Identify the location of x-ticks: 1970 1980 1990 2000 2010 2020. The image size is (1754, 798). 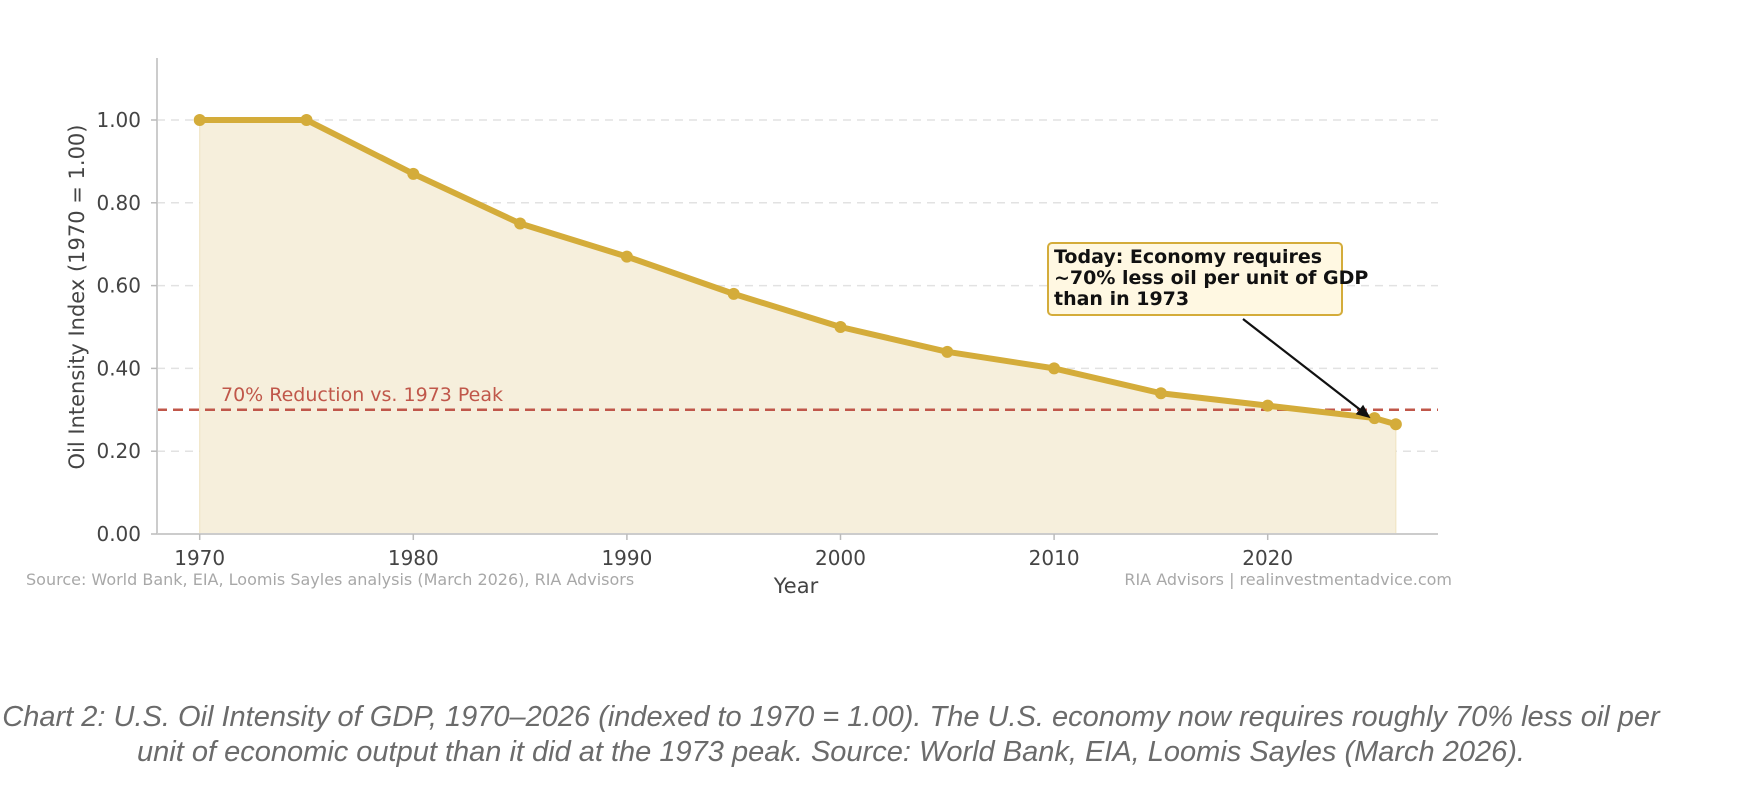
(733, 552).